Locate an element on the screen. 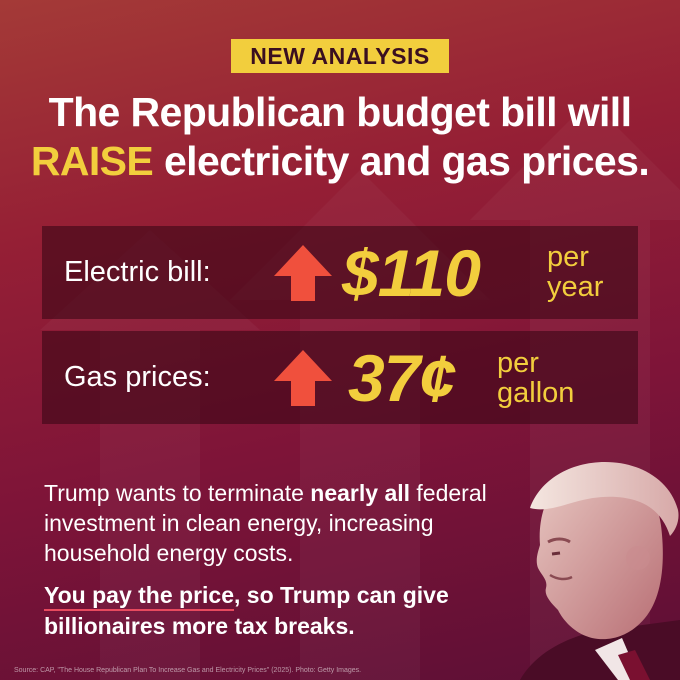  body-text-bold: nearly all is located at coordinates (360, 493).